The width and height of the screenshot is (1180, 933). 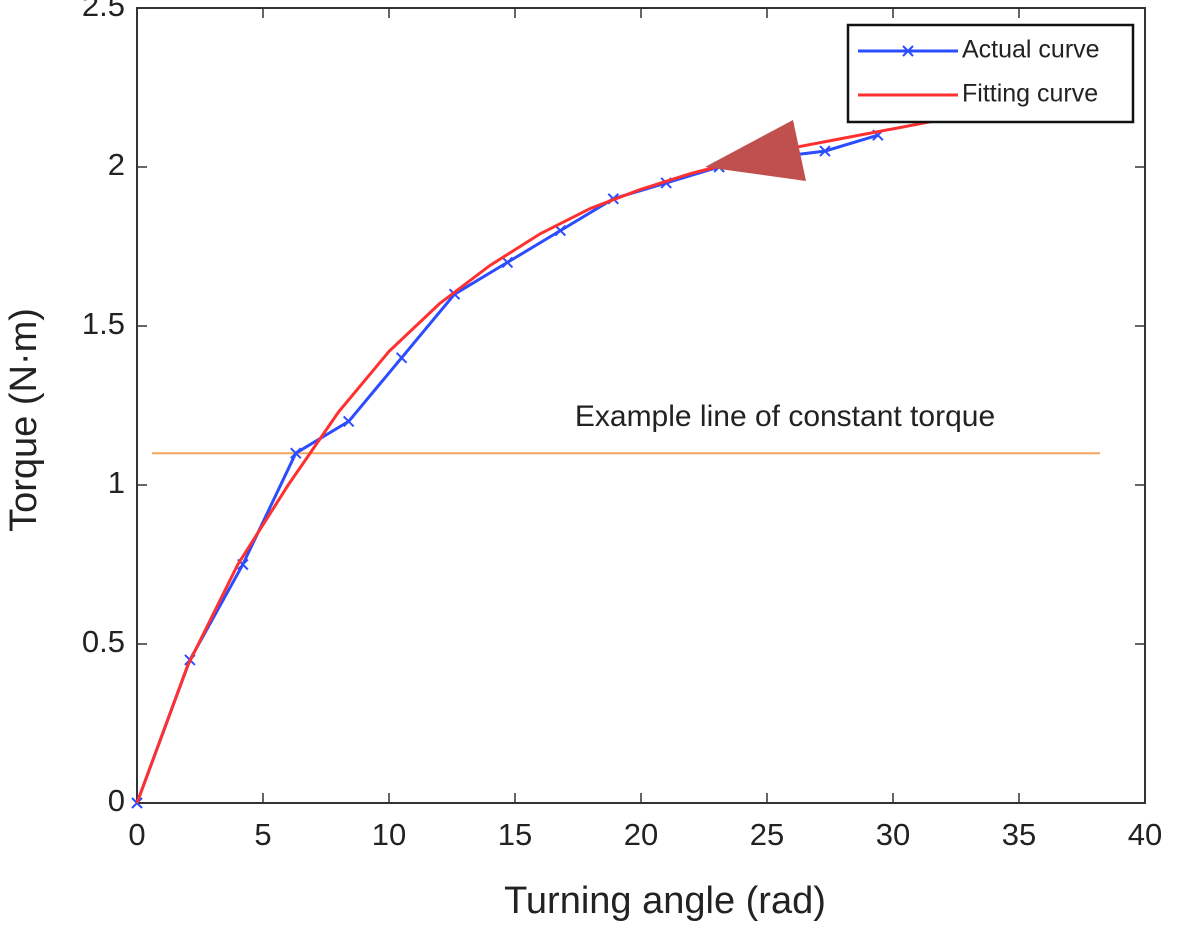 I want to click on y-tick-label: 0, so click(x=116, y=800).